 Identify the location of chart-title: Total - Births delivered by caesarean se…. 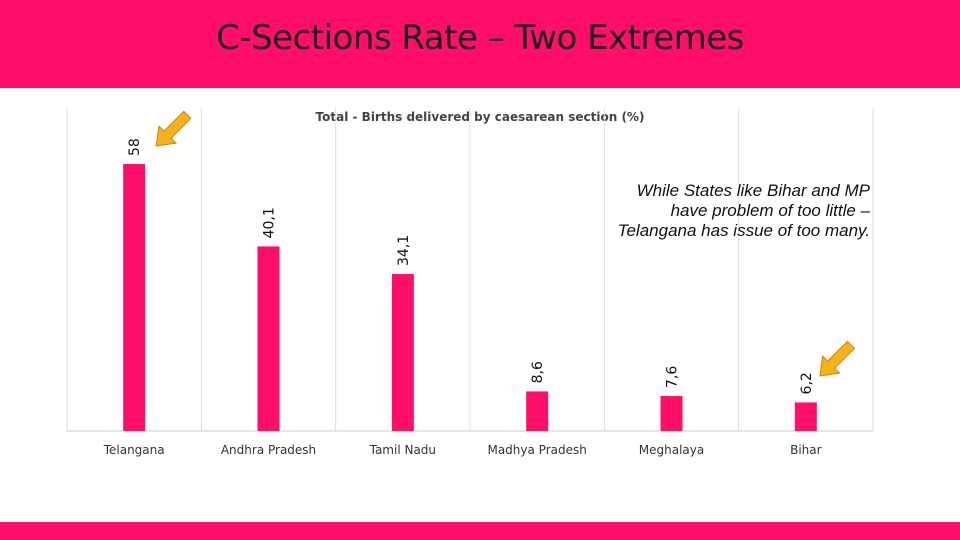
(480, 117).